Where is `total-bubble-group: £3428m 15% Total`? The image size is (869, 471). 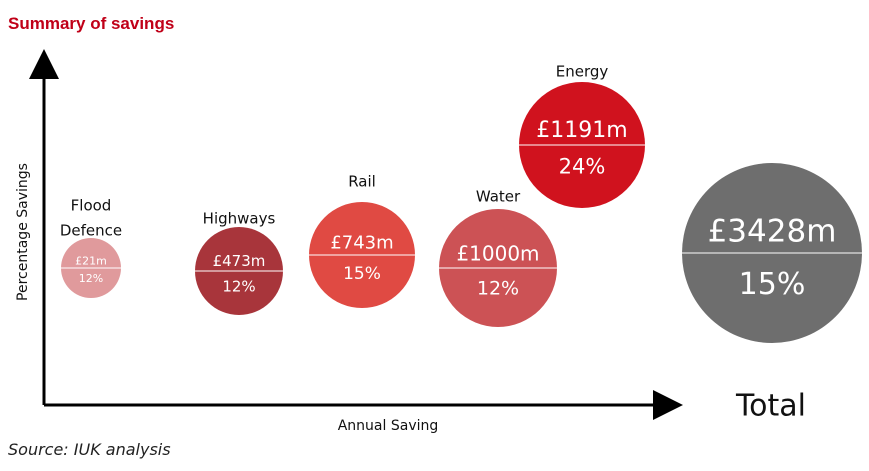 total-bubble-group: £3428m 15% Total is located at coordinates (772, 293).